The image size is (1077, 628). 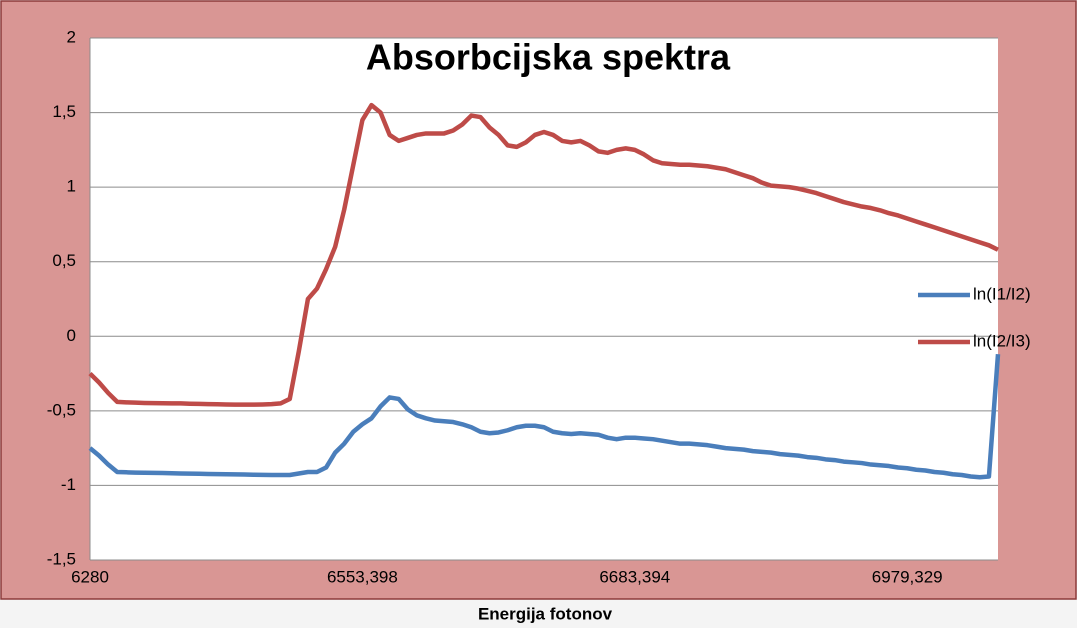 What do you see at coordinates (907, 576) in the screenshot?
I see `x-tick-label: 6979,329` at bounding box center [907, 576].